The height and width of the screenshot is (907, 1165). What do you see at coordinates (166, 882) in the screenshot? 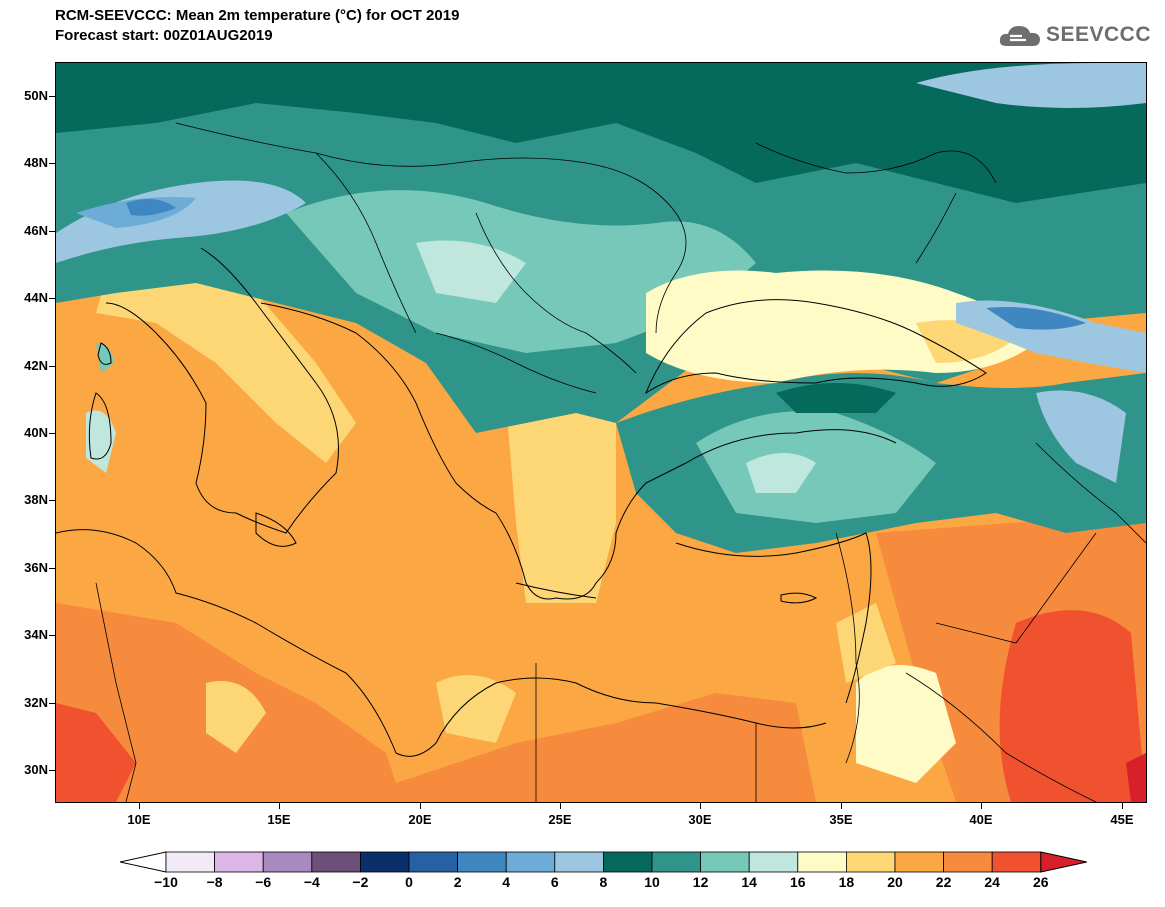
I see `colorbar-label: −10` at bounding box center [166, 882].